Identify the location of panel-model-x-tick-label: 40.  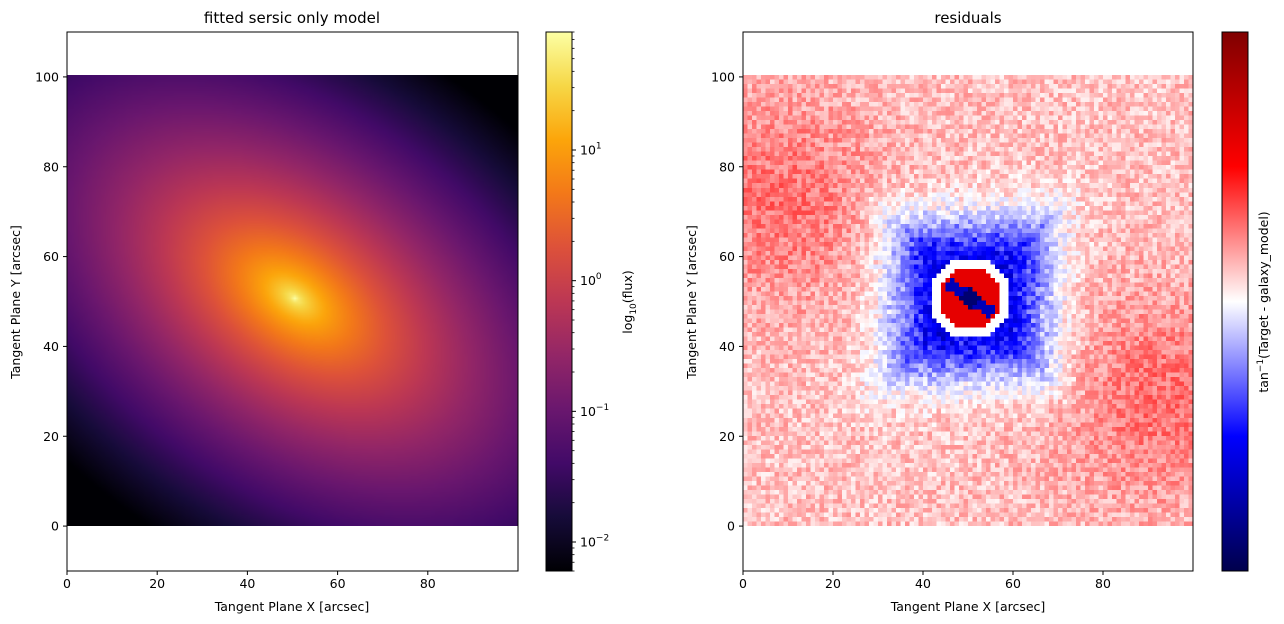
(247, 583).